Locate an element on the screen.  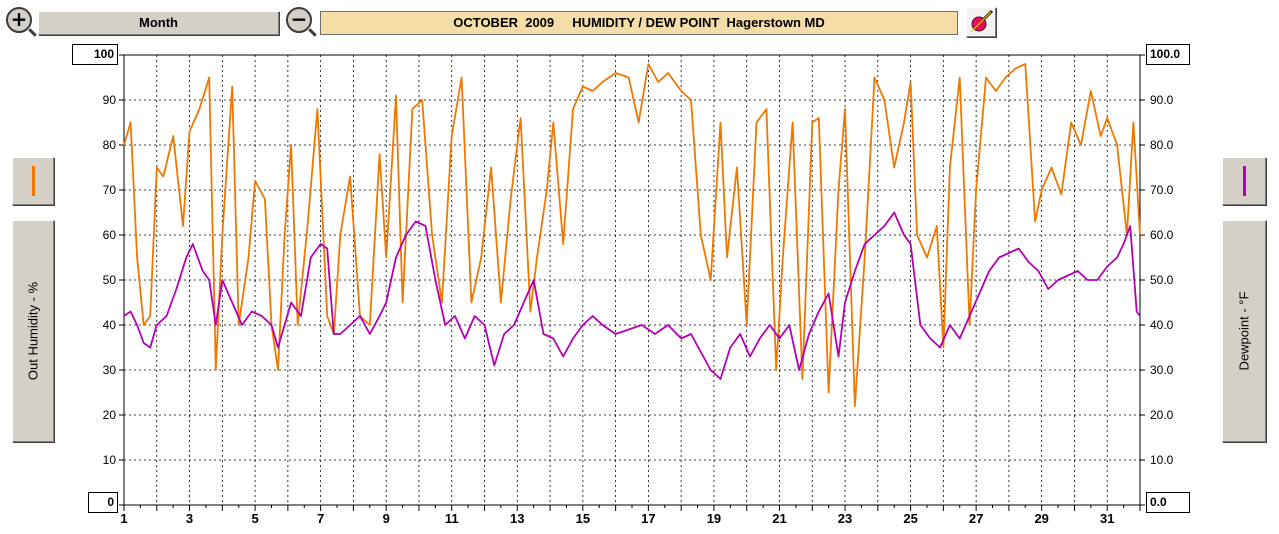
x-tick-label: 29 is located at coordinates (1041, 518).